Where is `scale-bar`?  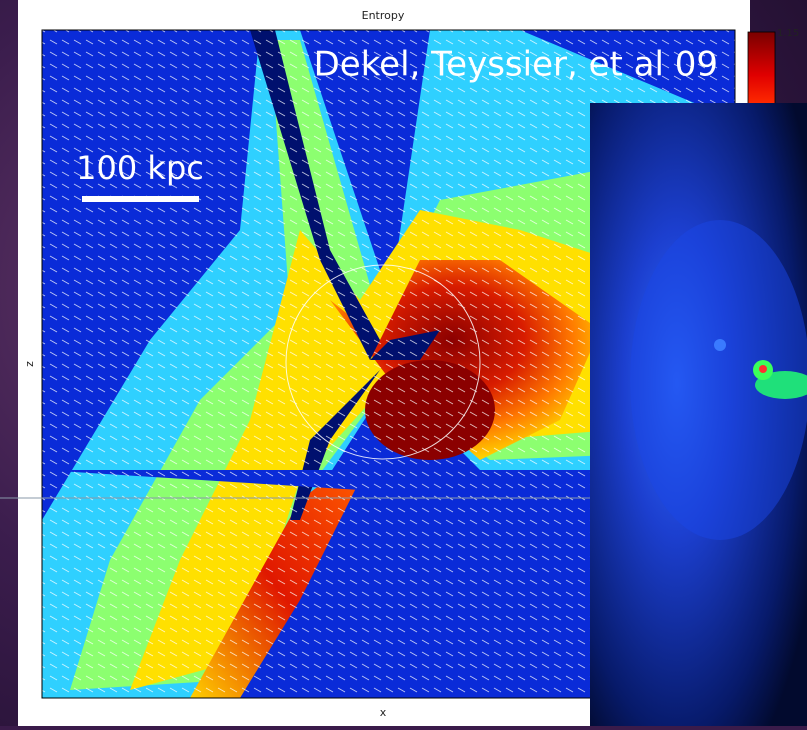
scale-bar is located at coordinates (140, 199).